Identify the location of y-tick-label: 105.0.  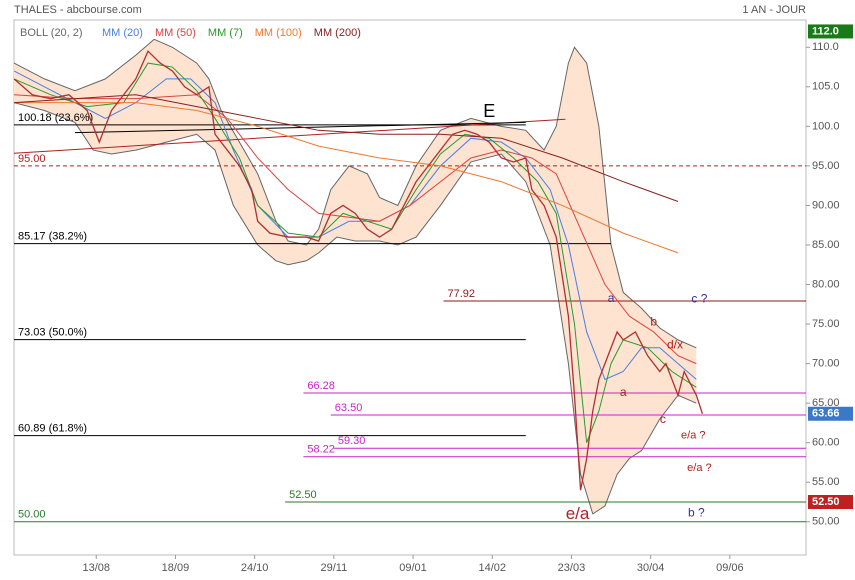
(826, 87).